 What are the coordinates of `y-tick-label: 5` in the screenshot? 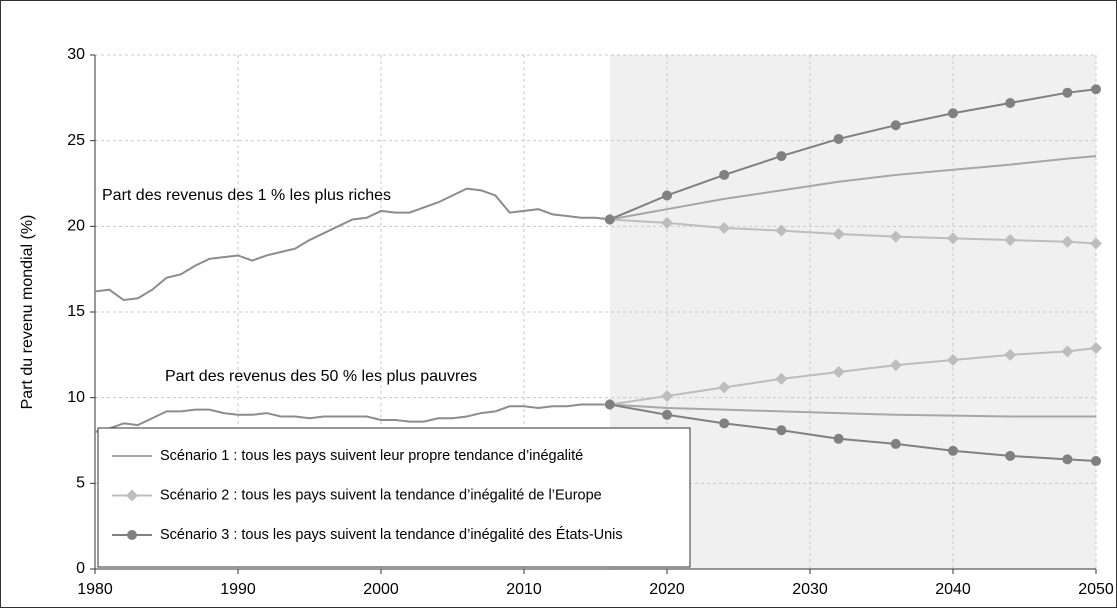 It's located at (80, 483).